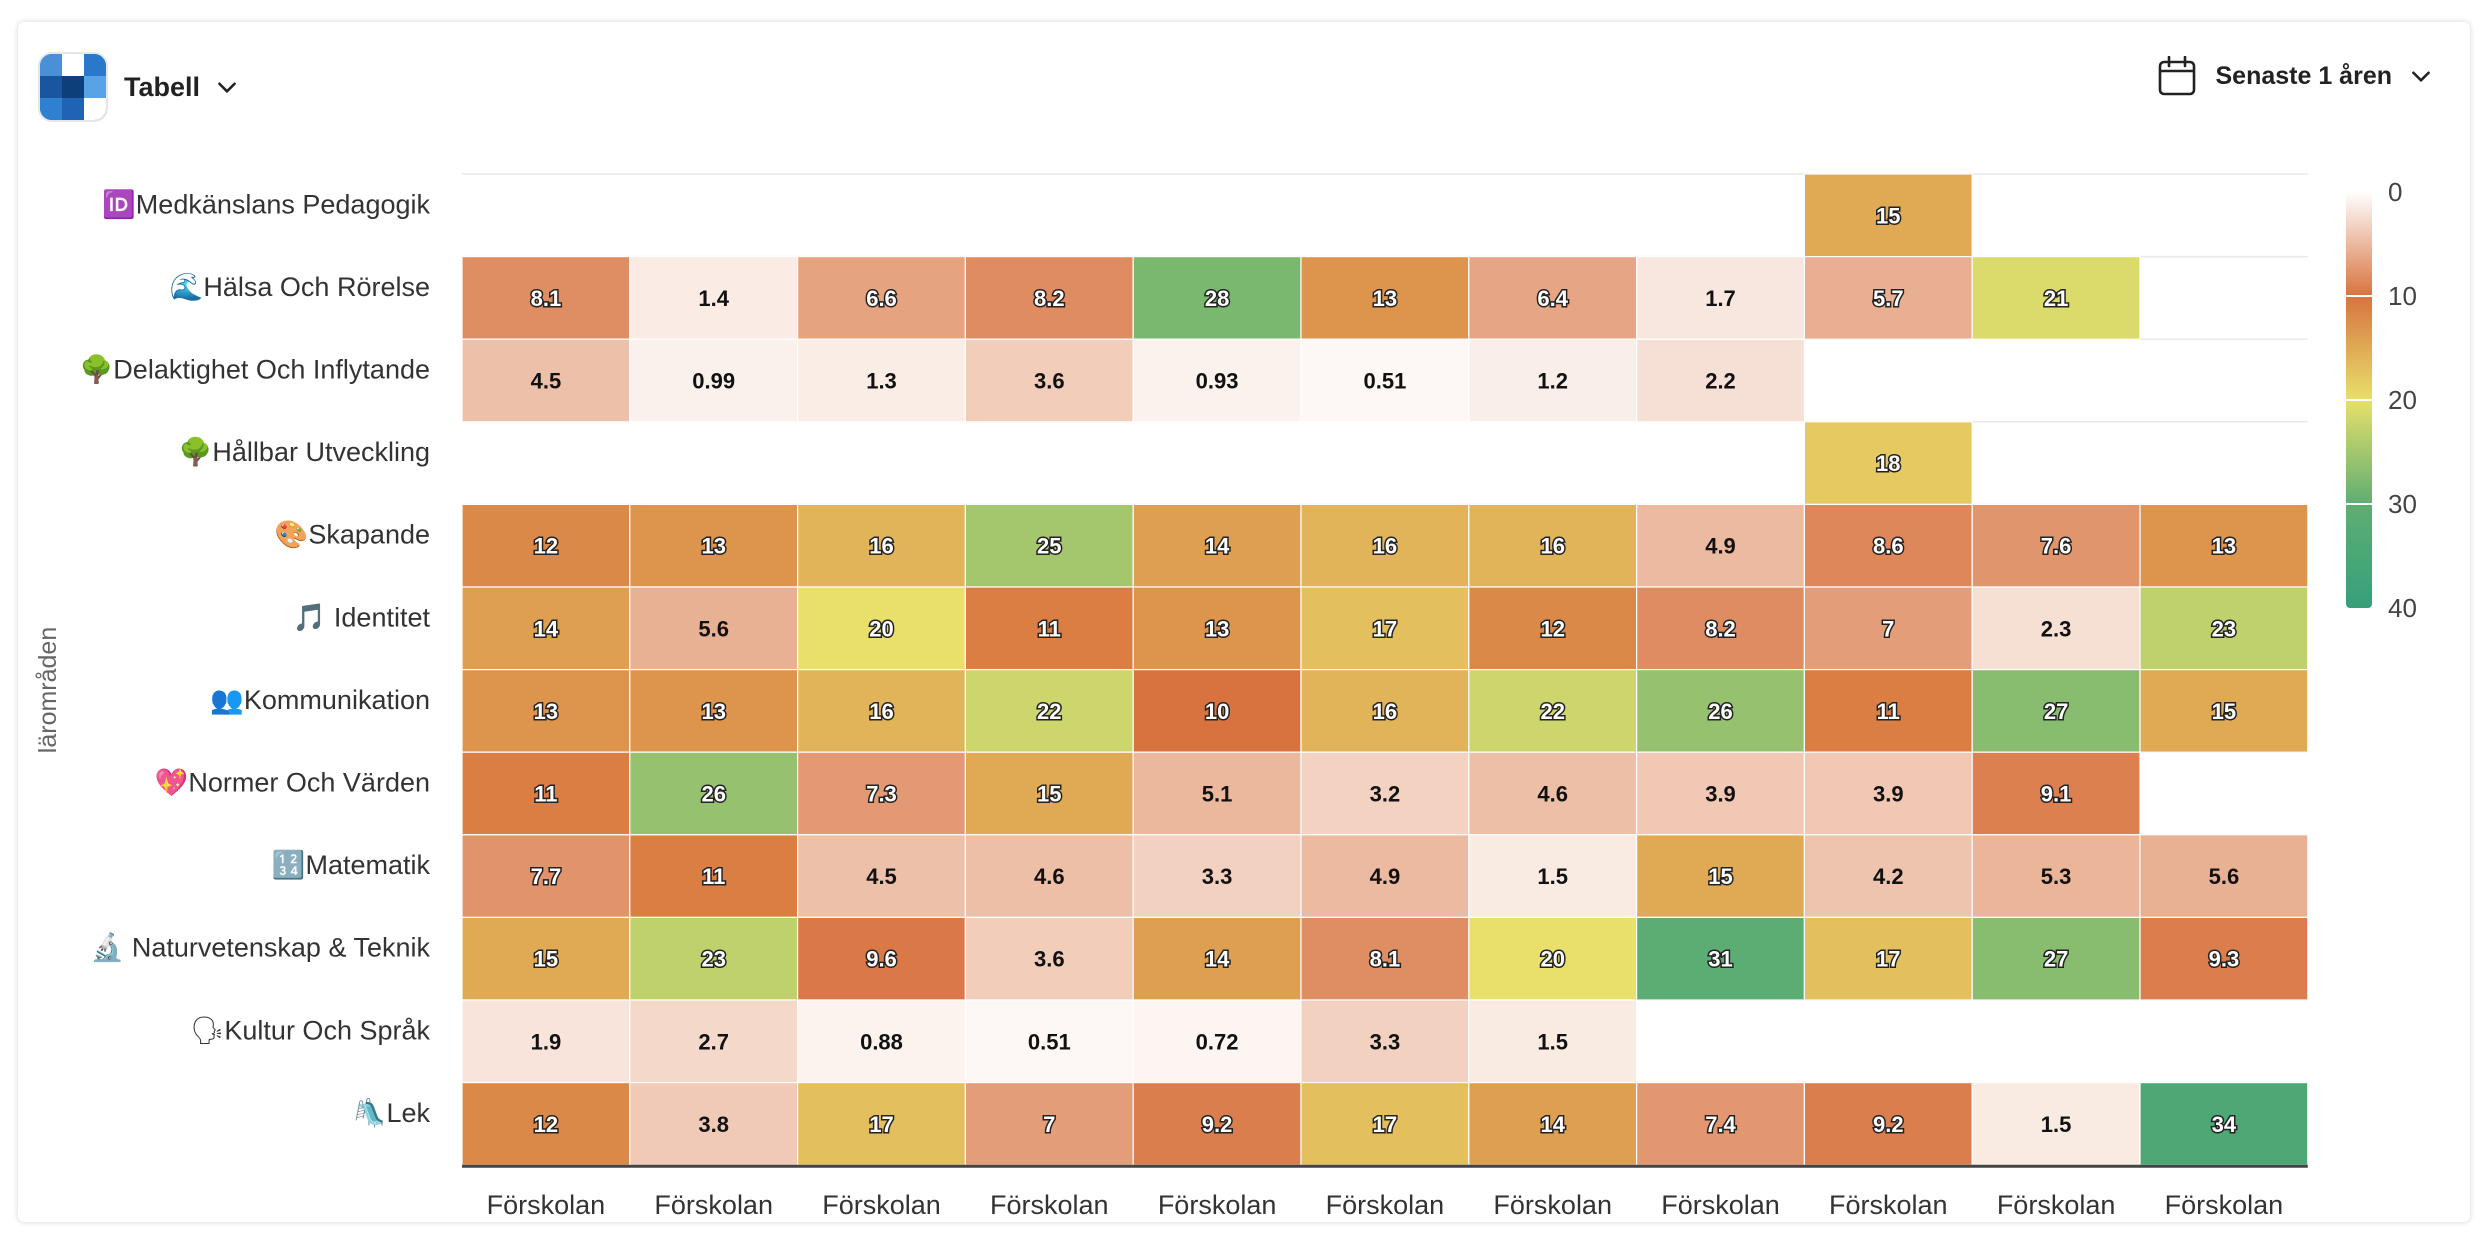  Describe the element at coordinates (2056, 876) in the screenshot. I see `cell-value-label: 5.3` at that location.